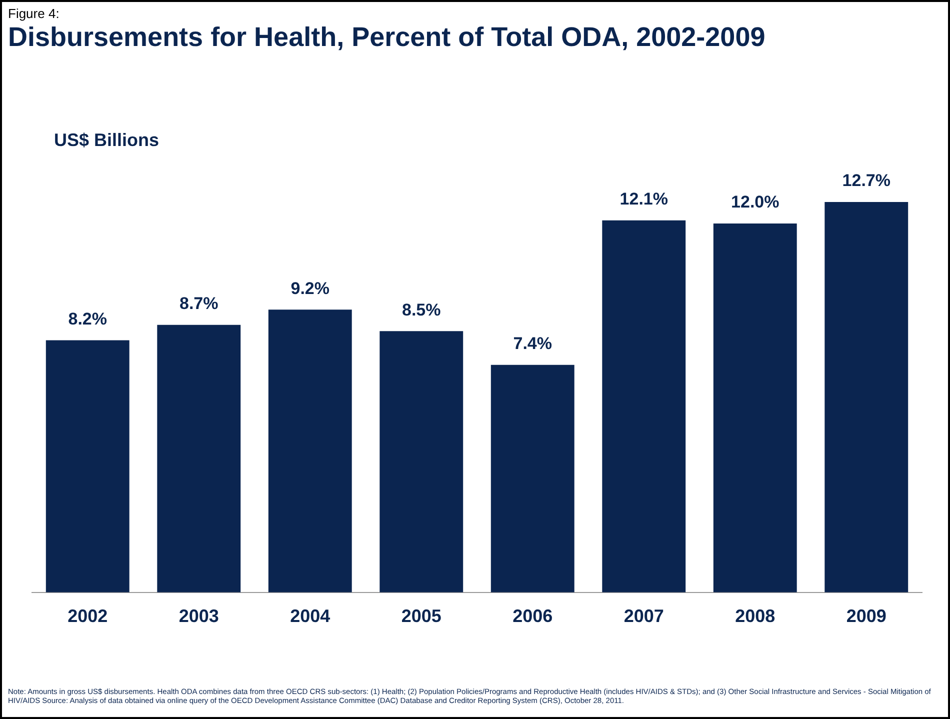  Describe the element at coordinates (644, 199) in the screenshot. I see `data-label: 12.1%` at that location.